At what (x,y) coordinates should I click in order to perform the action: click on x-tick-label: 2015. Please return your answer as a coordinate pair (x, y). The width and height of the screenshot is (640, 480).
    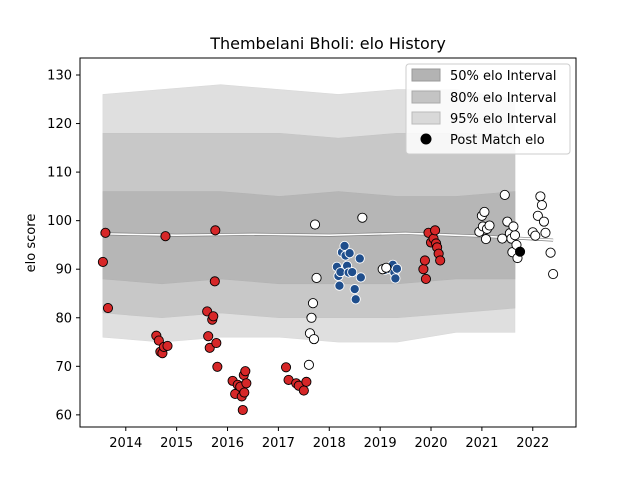
    Looking at the image, I should click on (176, 443).